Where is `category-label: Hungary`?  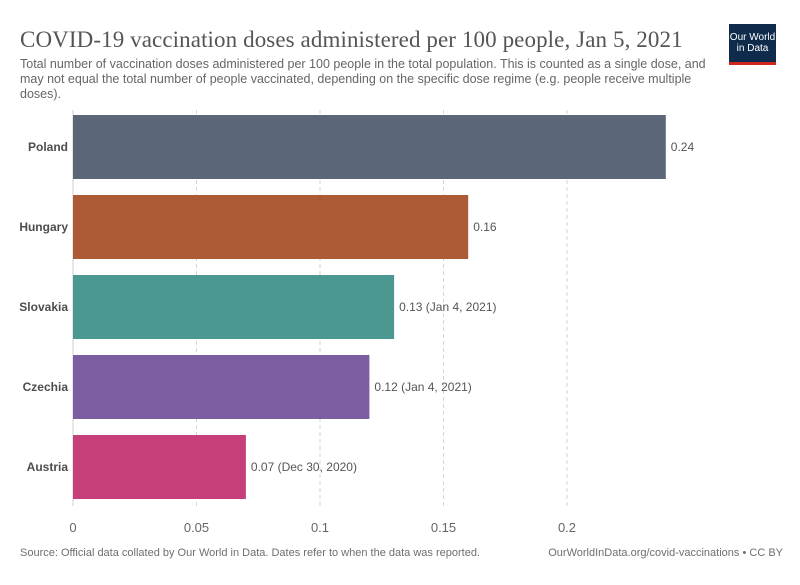 category-label: Hungary is located at coordinates (43, 227).